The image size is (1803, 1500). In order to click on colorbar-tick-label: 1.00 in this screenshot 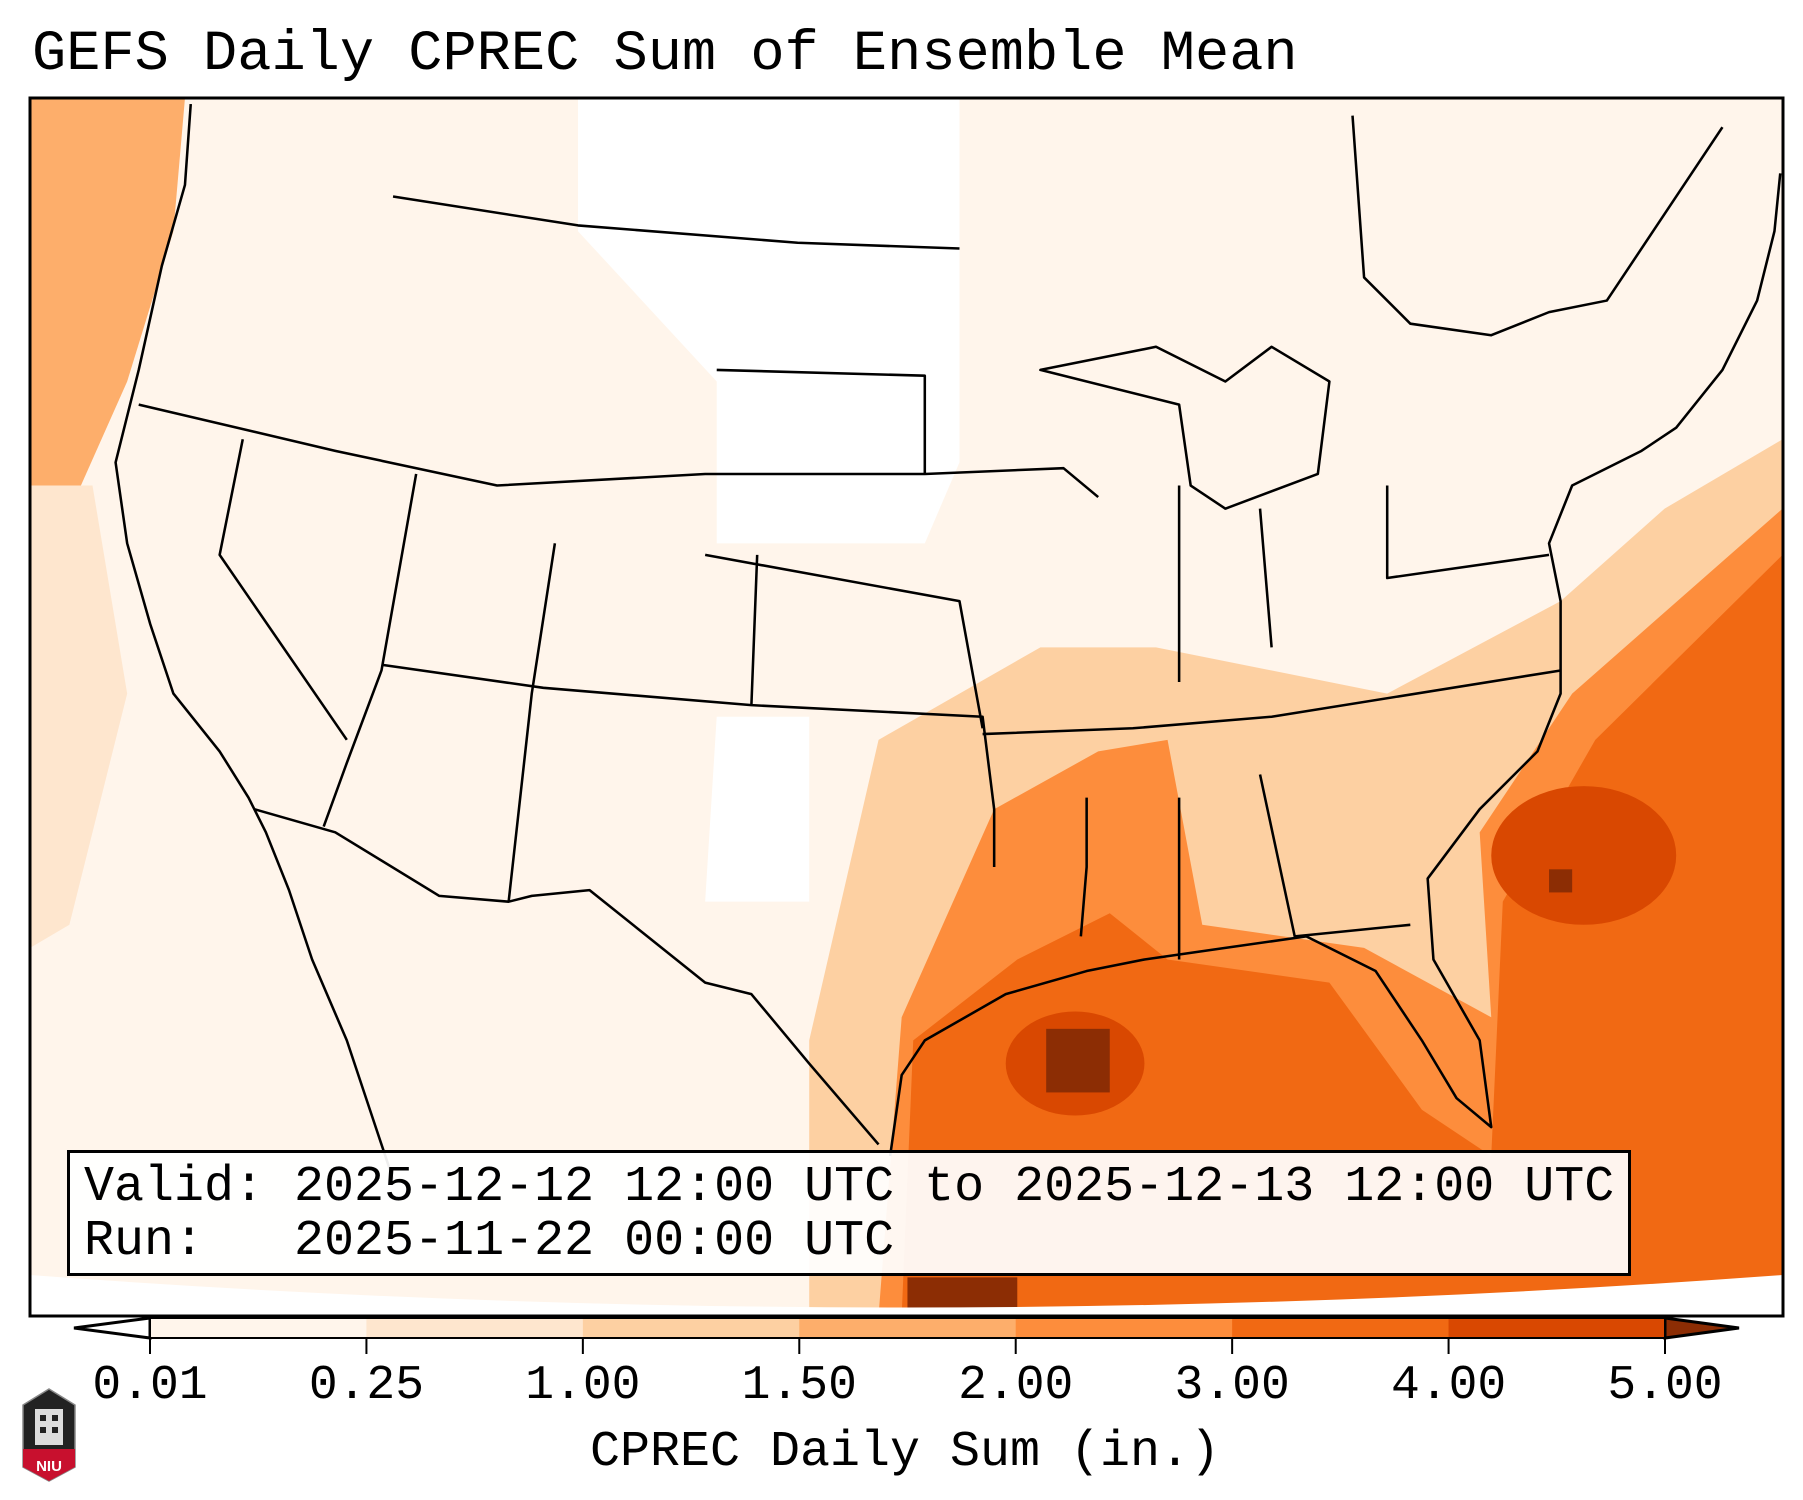, I will do `click(583, 1386)`.